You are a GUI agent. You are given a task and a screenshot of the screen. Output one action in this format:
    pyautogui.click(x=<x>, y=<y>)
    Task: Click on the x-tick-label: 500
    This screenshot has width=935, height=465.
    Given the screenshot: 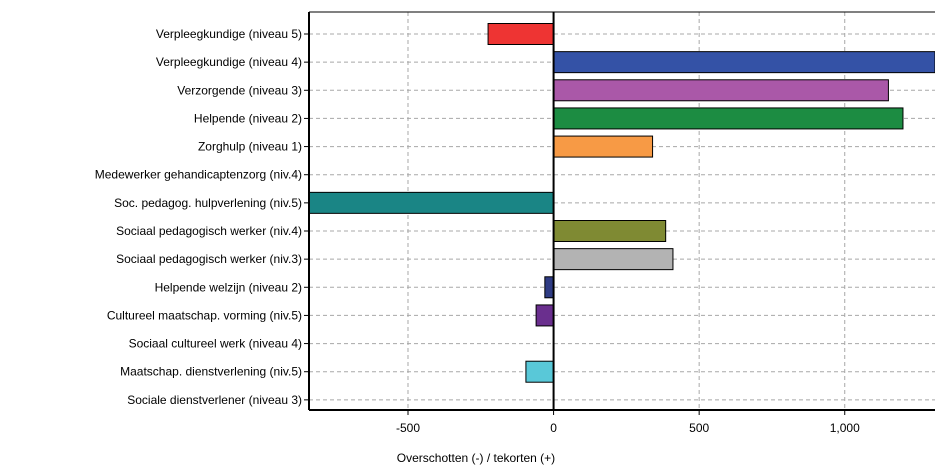 What is the action you would take?
    pyautogui.click(x=699, y=428)
    